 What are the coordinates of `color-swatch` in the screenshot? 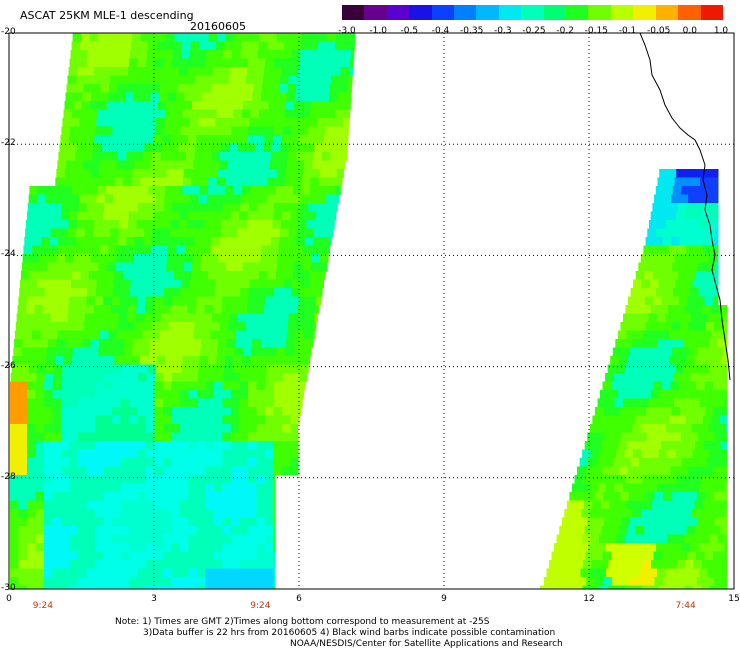 It's located at (353, 12).